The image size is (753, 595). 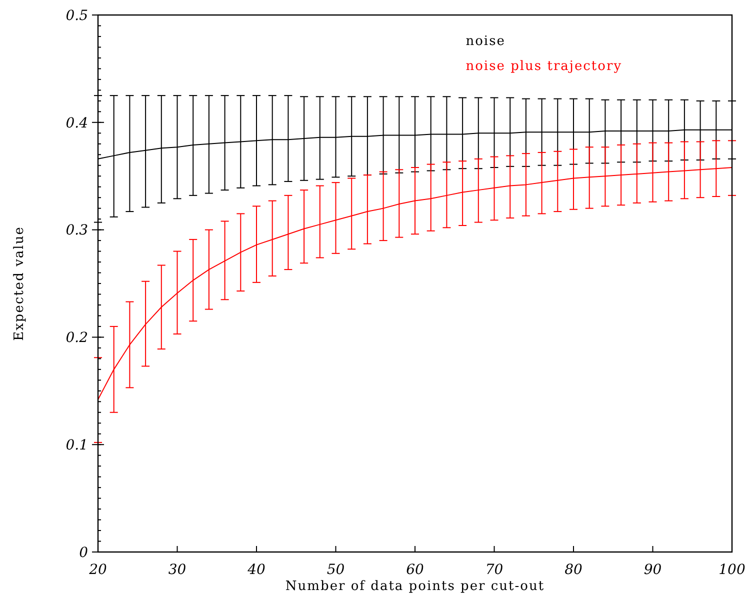 What do you see at coordinates (77, 338) in the screenshot?
I see `y-tick-label: 0.2` at bounding box center [77, 338].